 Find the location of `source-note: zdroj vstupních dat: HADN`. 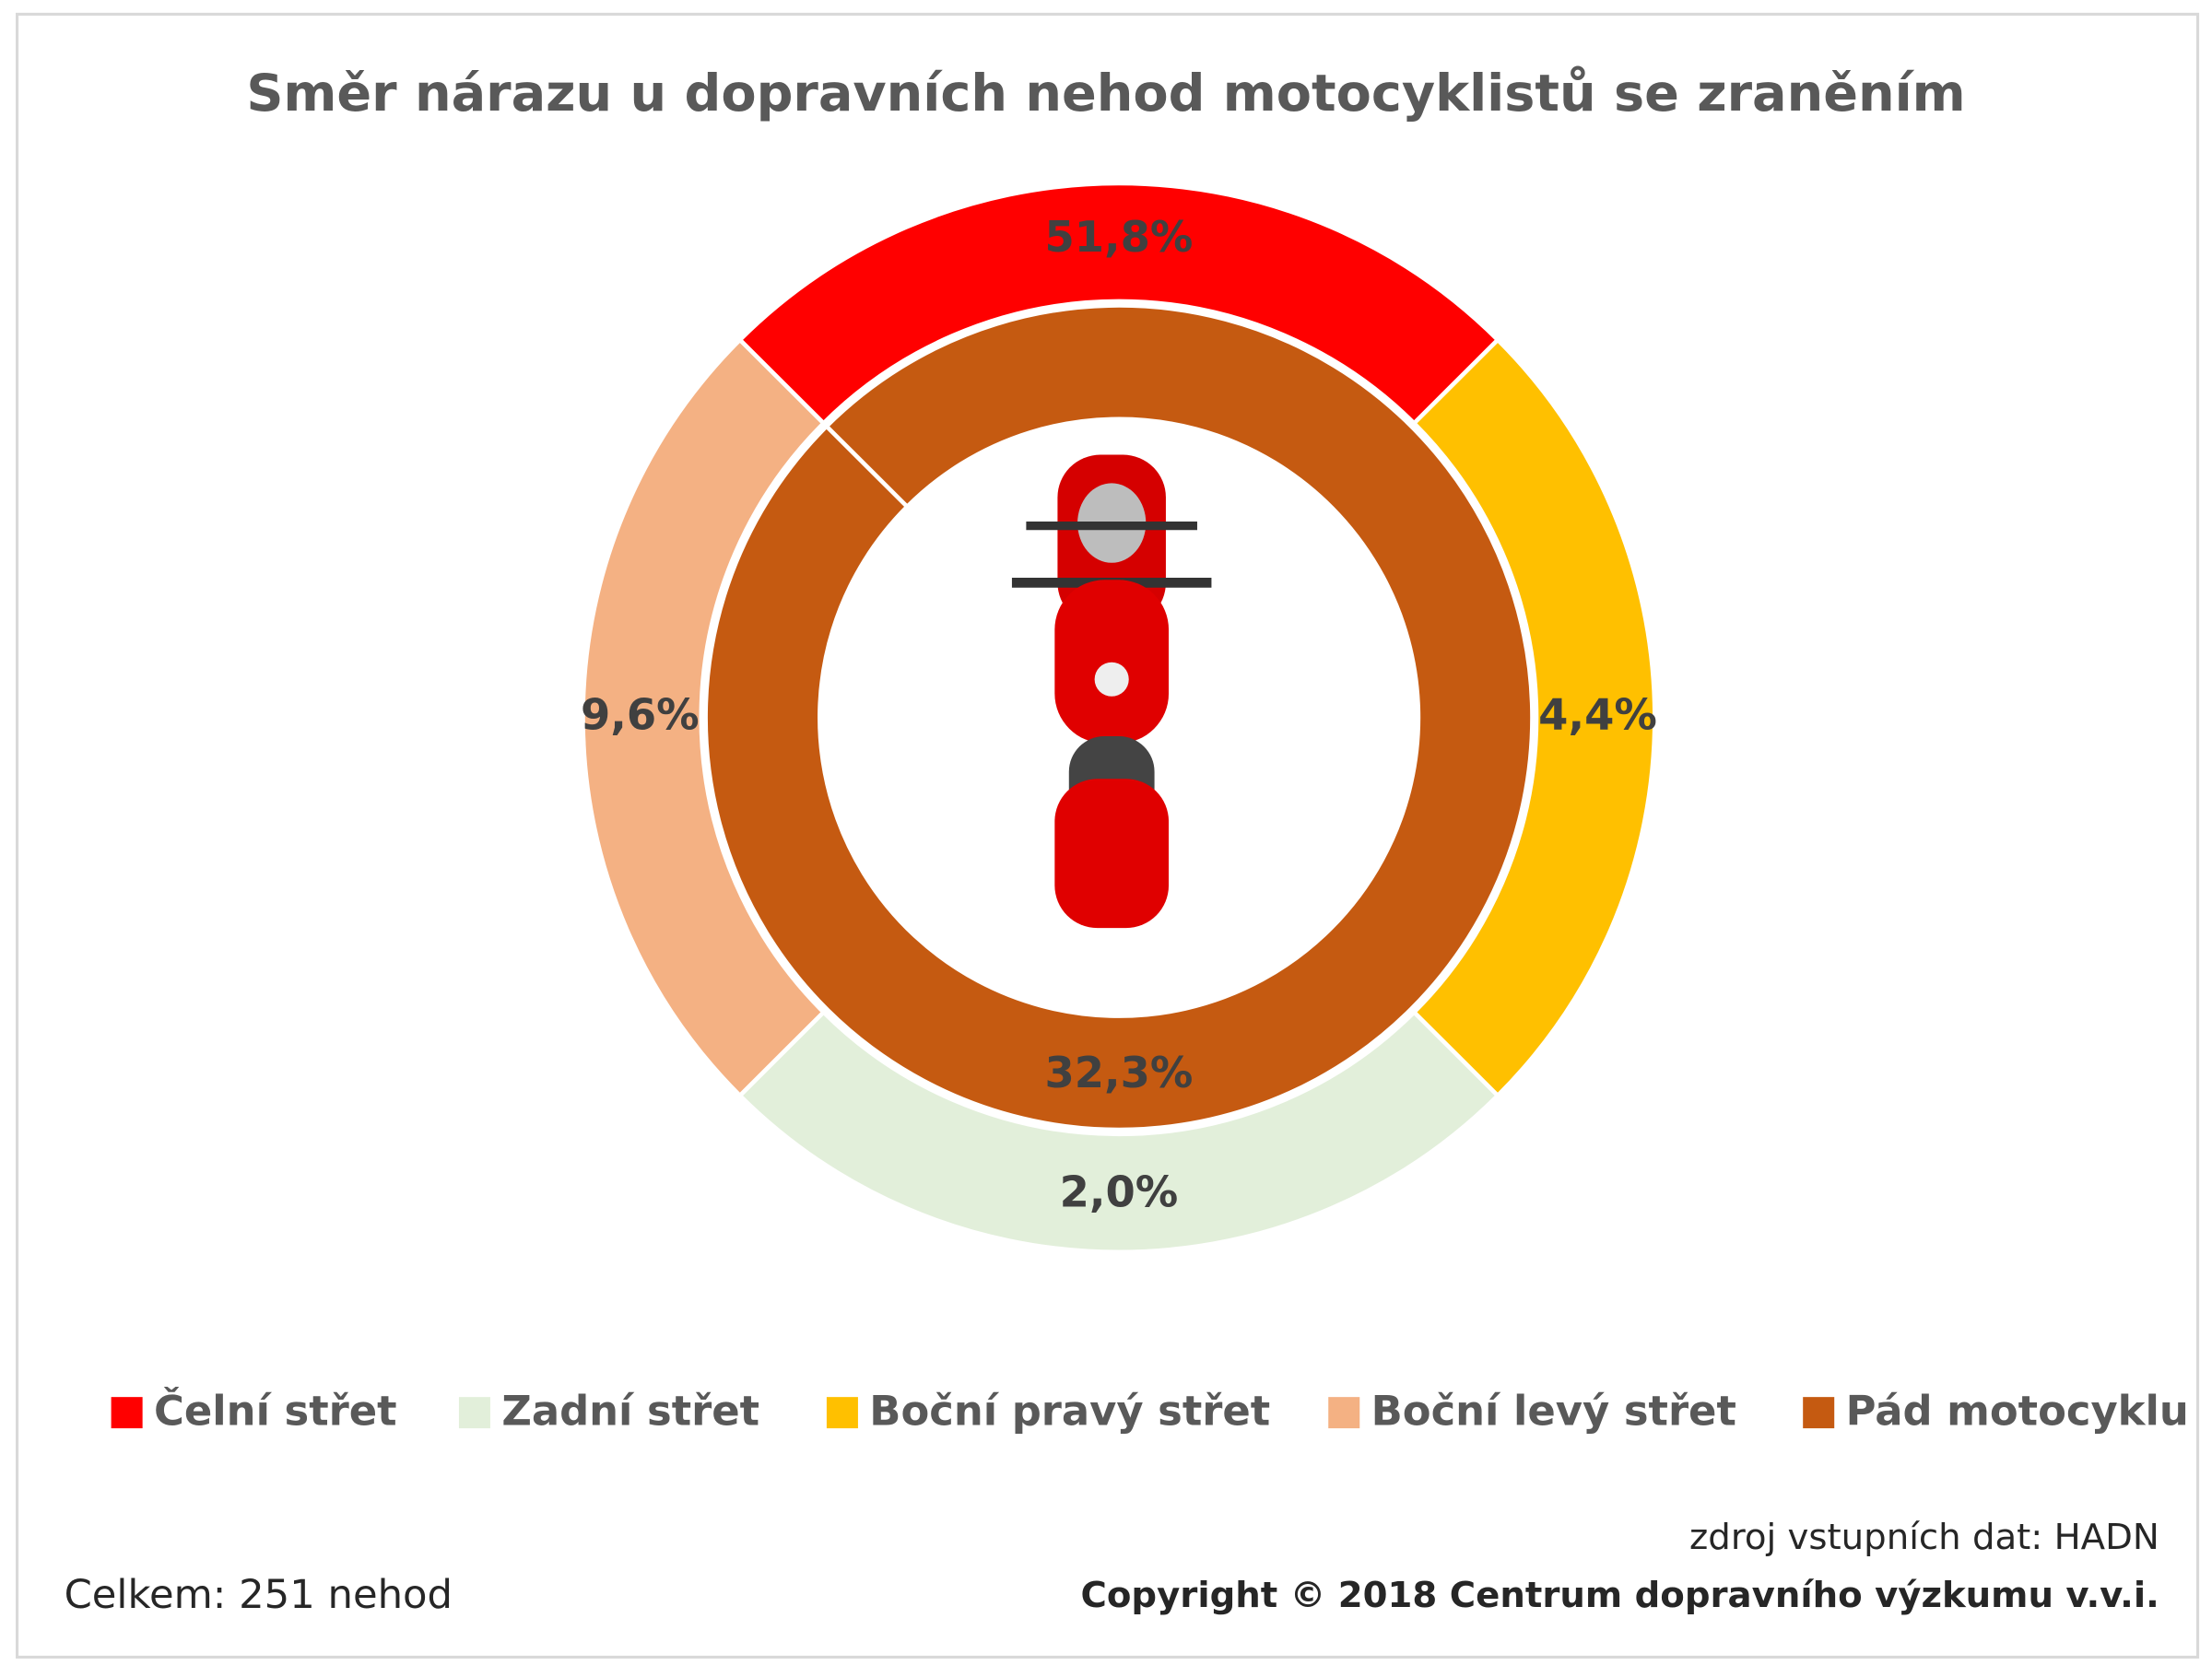

source-note: zdroj vstupních dat: HADN is located at coordinates (1924, 1537).